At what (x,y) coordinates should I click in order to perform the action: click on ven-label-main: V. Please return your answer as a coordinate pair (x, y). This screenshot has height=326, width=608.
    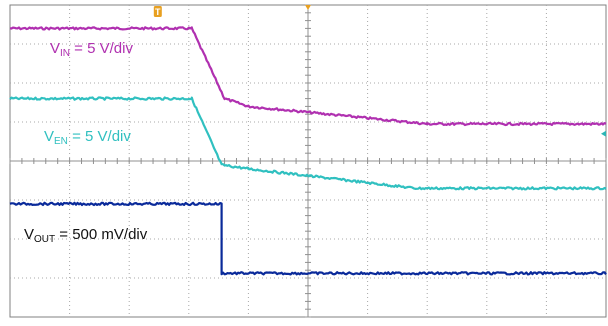
    Looking at the image, I should click on (49, 136).